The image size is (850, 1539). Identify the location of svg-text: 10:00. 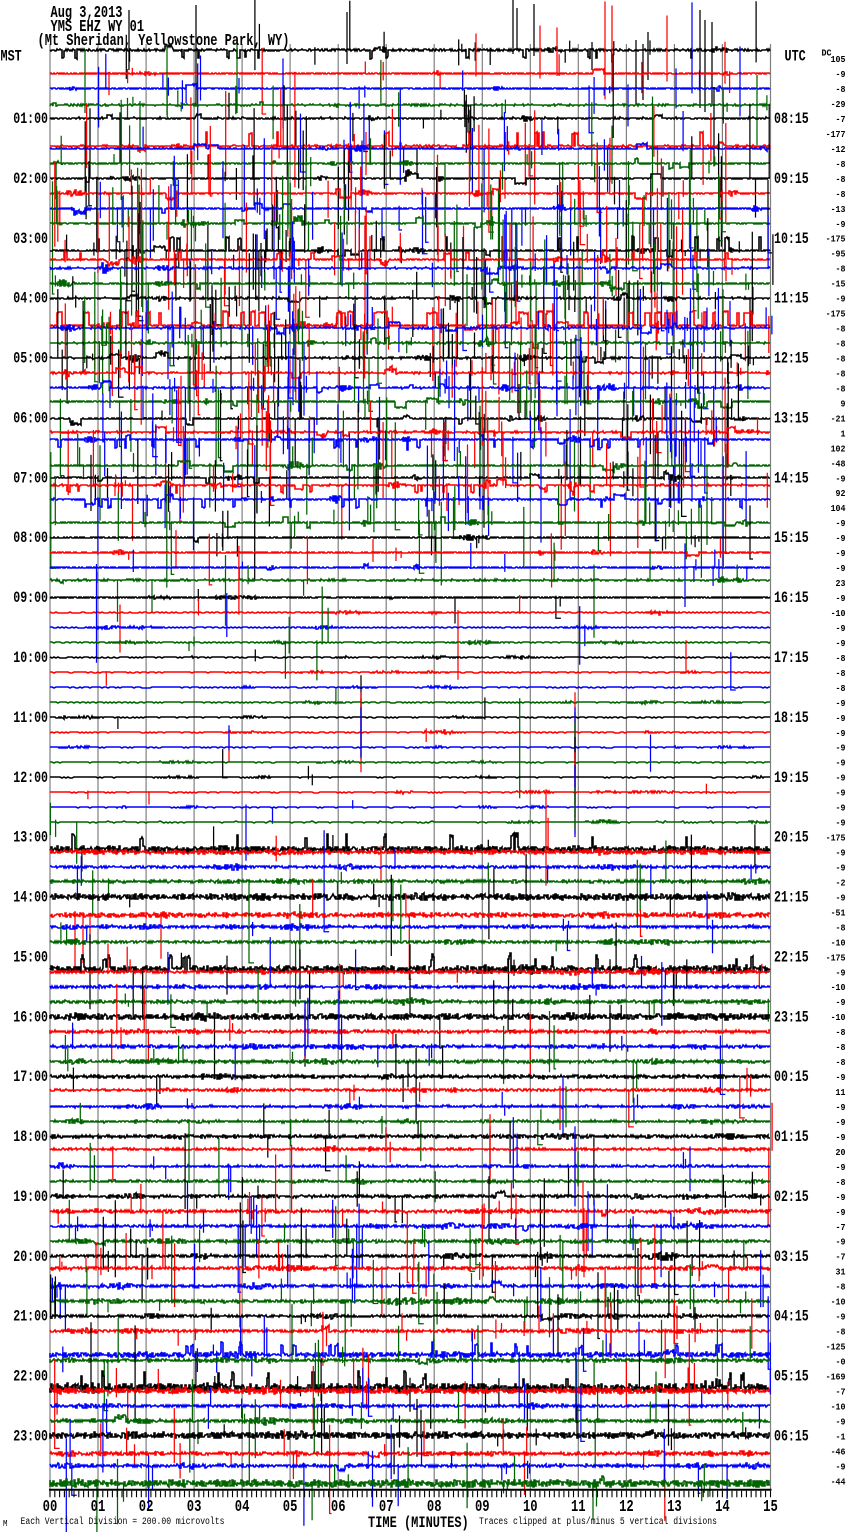
(30, 659).